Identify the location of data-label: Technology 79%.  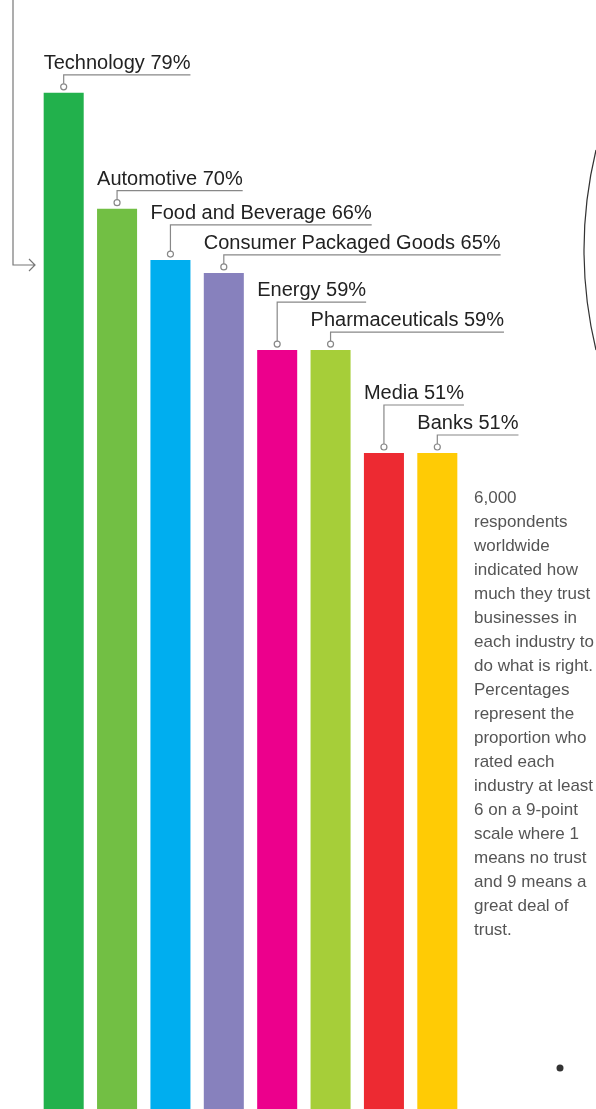
(117, 61).